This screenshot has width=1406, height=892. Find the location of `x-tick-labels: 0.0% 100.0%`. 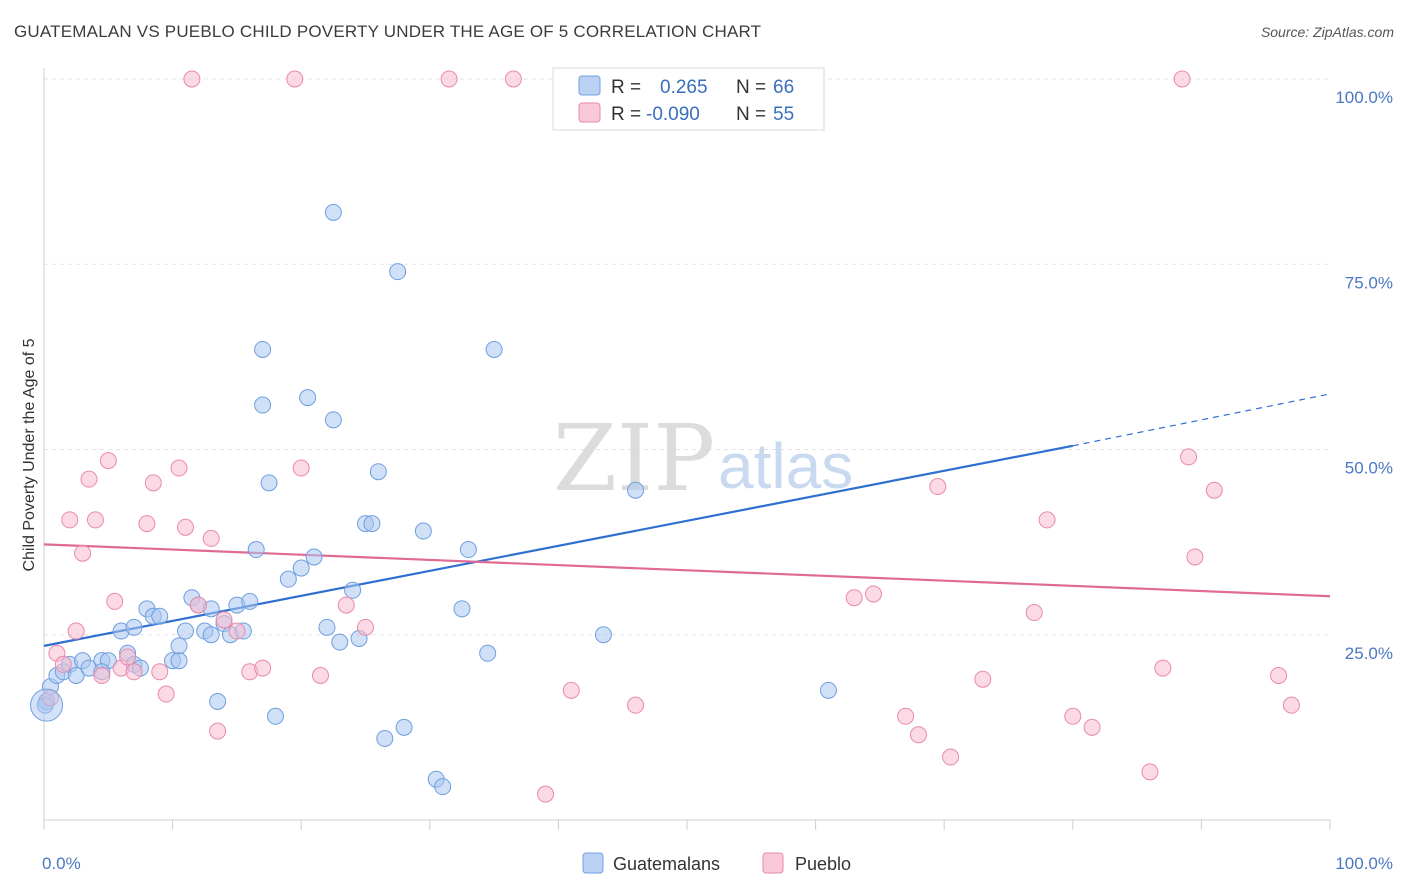

x-tick-labels: 0.0% 100.0% is located at coordinates (717, 863).